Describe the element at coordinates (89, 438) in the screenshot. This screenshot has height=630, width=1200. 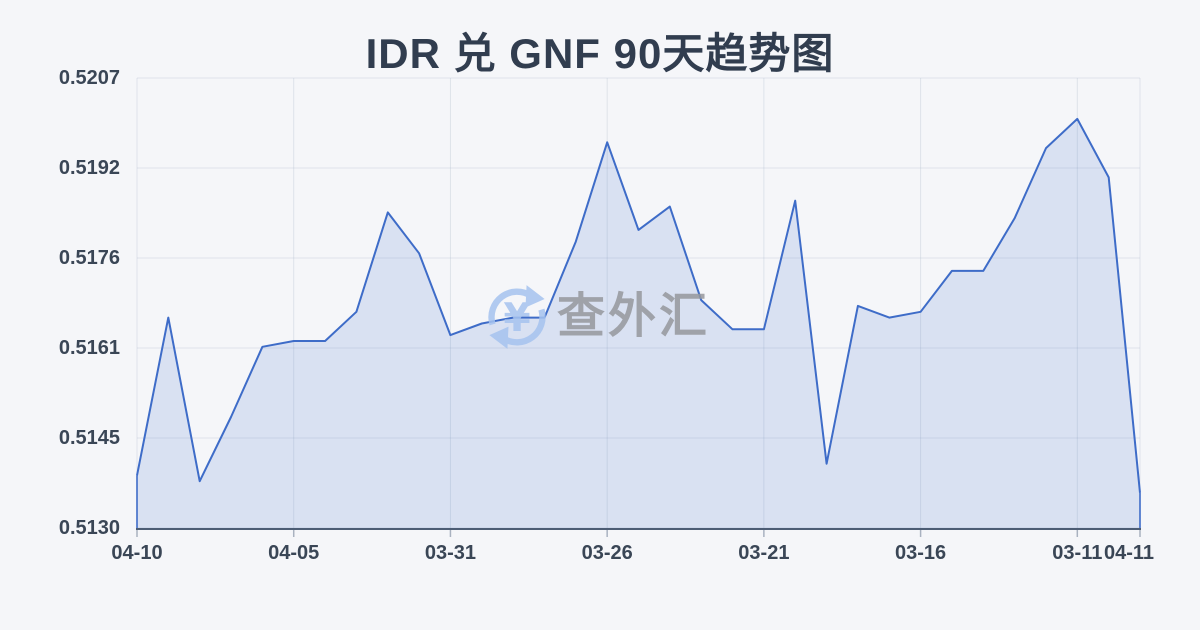
I see `y-tick-label: 0.5145` at that location.